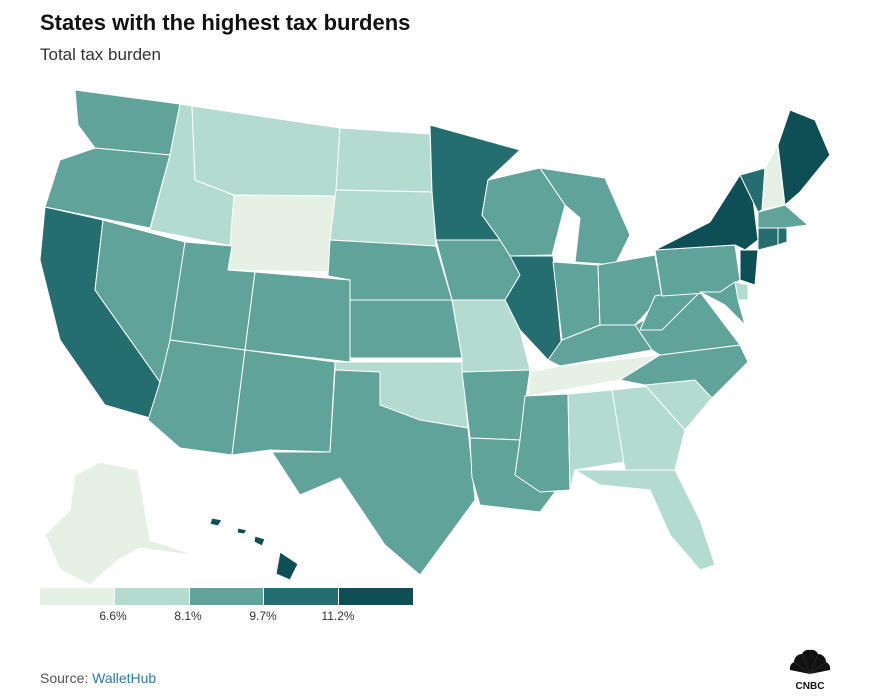 This screenshot has height=697, width=893. I want to click on legend-tick-2: 8.1%, so click(188, 616).